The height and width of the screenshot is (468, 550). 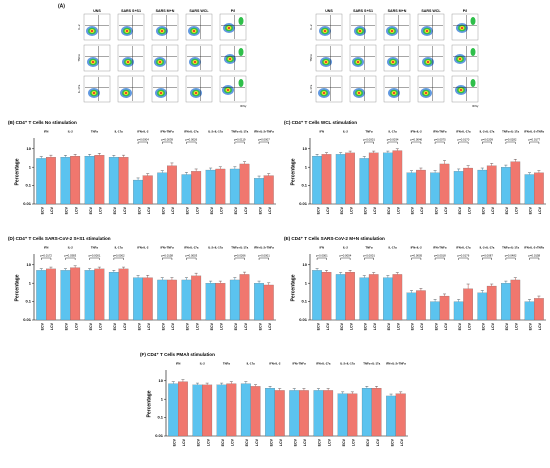 What do you see at coordinates (46, 256) in the screenshot?
I see `p-value: p=0.0172` at bounding box center [46, 256].